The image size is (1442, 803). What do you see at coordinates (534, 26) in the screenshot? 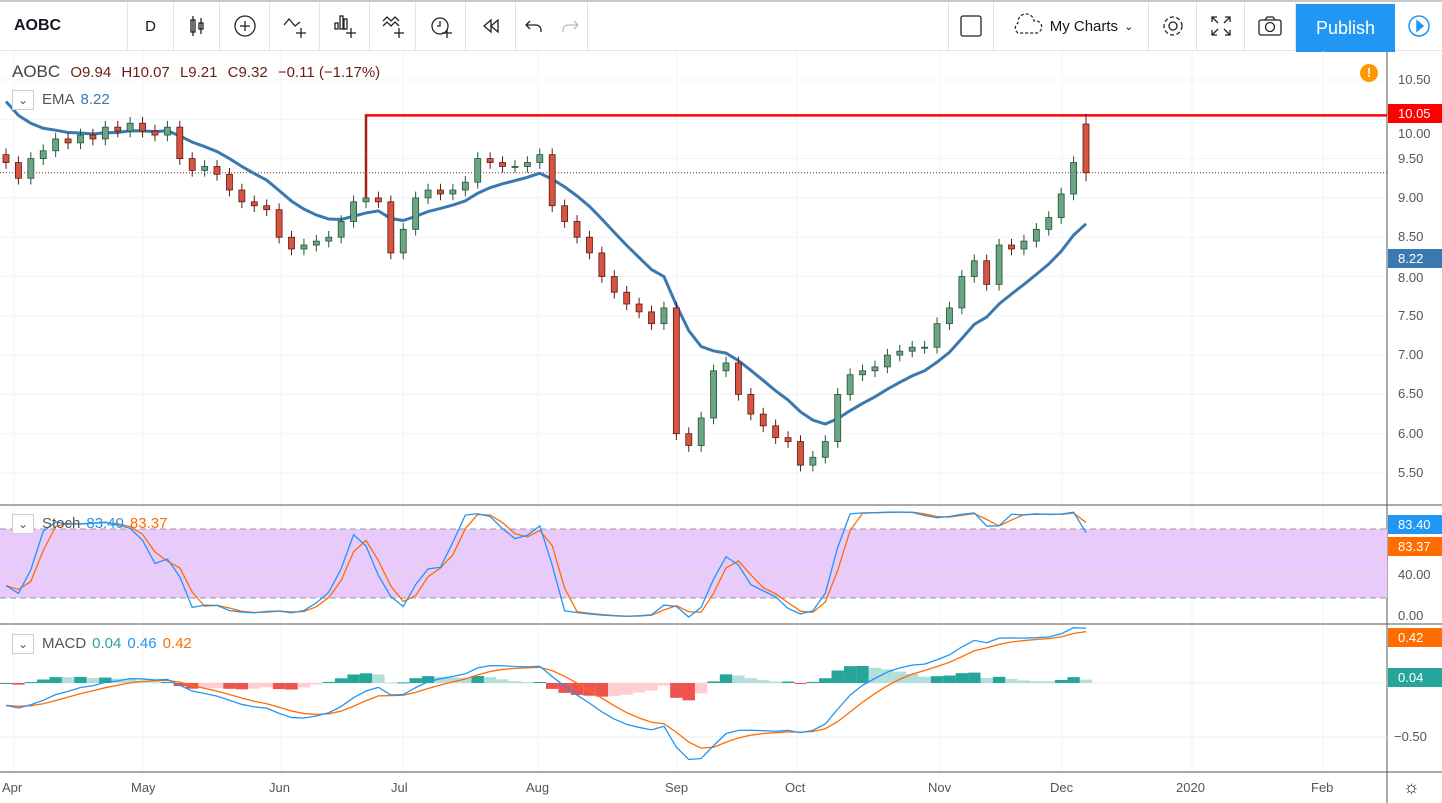
I see `undo-icon` at bounding box center [534, 26].